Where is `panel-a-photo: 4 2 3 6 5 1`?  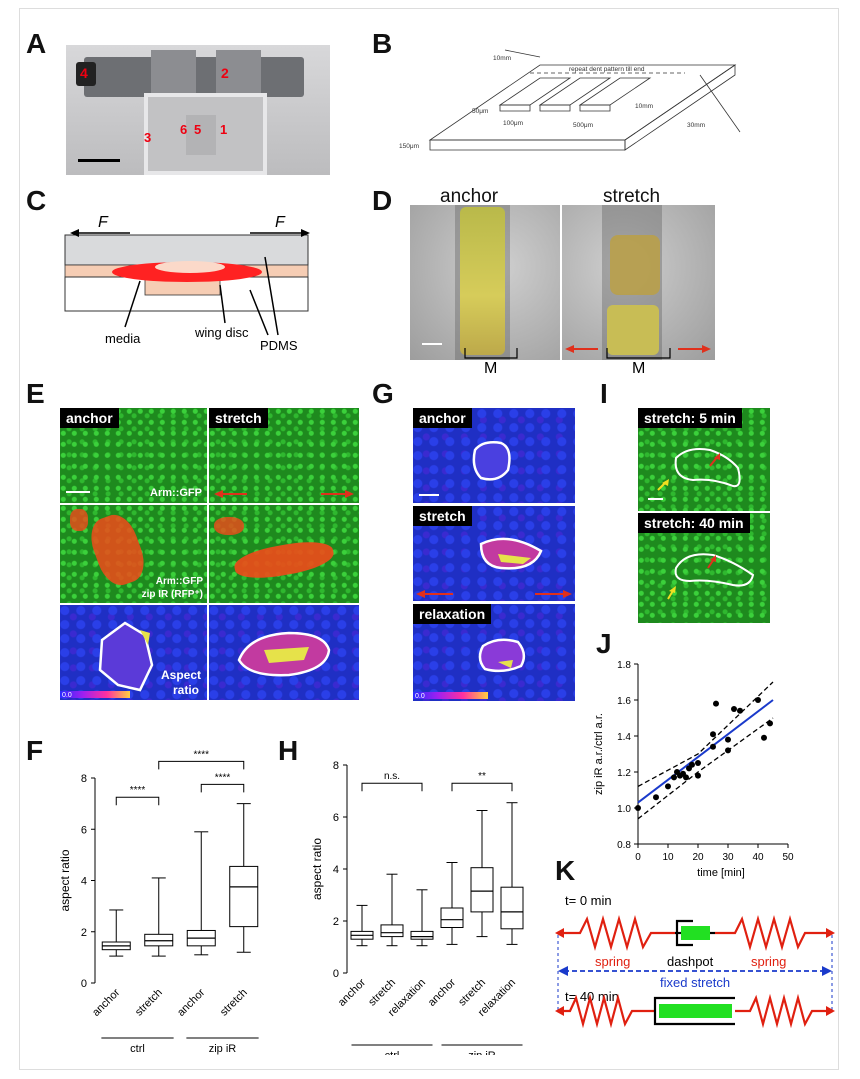
panel-a-photo: 4 2 3 6 5 1 is located at coordinates (198, 110).